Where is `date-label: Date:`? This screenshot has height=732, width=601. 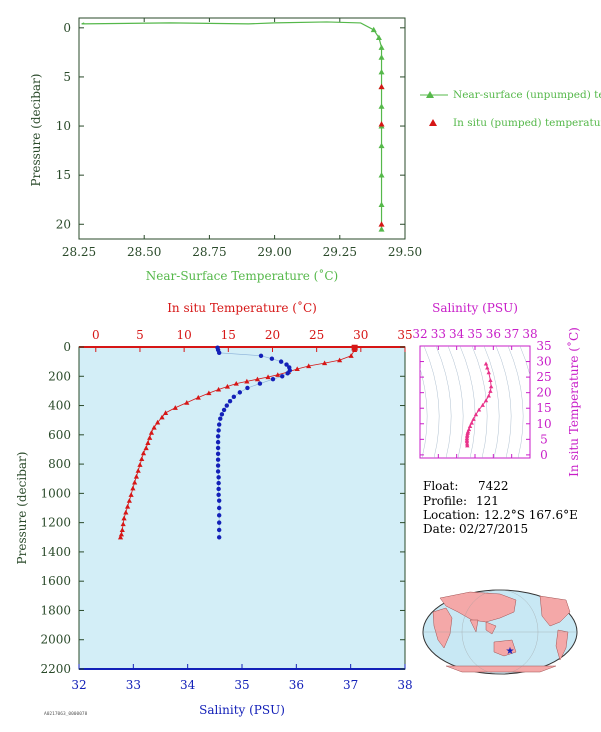
date-label: Date: is located at coordinates (439, 529).